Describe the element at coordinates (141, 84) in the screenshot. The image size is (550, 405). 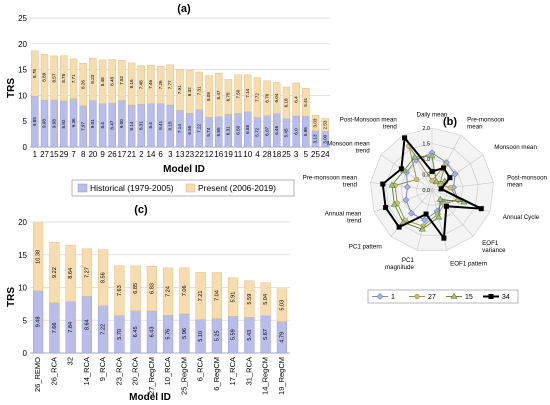
I see `data-label-present: 7.48` at that location.